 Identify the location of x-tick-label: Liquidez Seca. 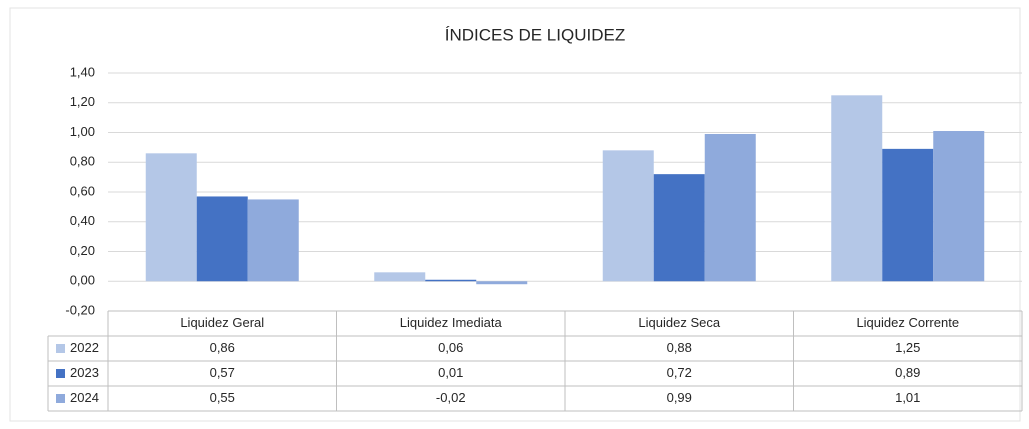
(679, 322).